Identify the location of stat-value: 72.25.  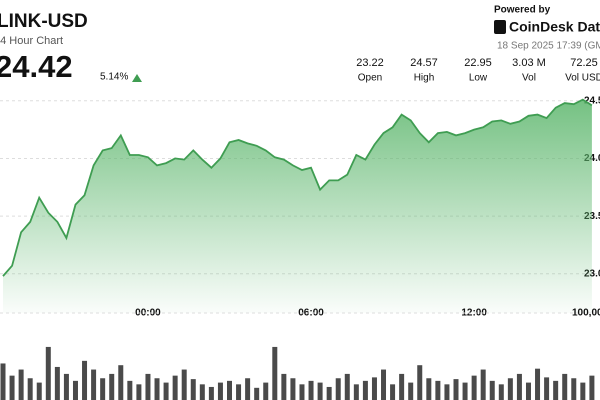
(584, 63).